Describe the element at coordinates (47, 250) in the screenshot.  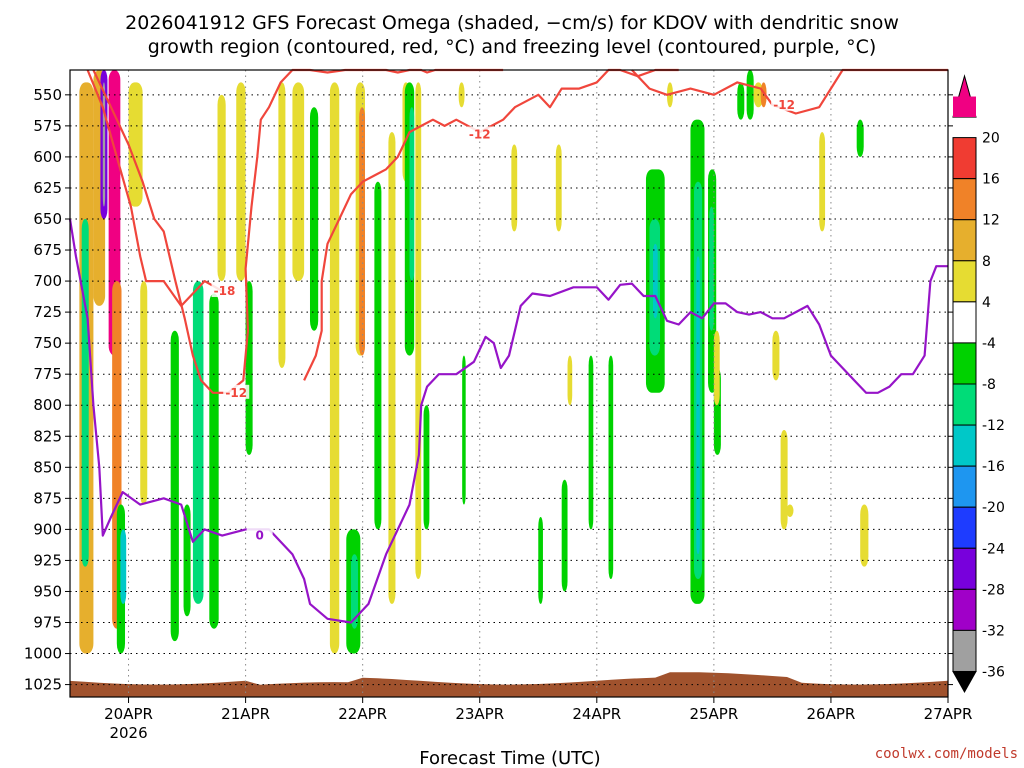
I see `y-tick-label-5: 675` at that location.